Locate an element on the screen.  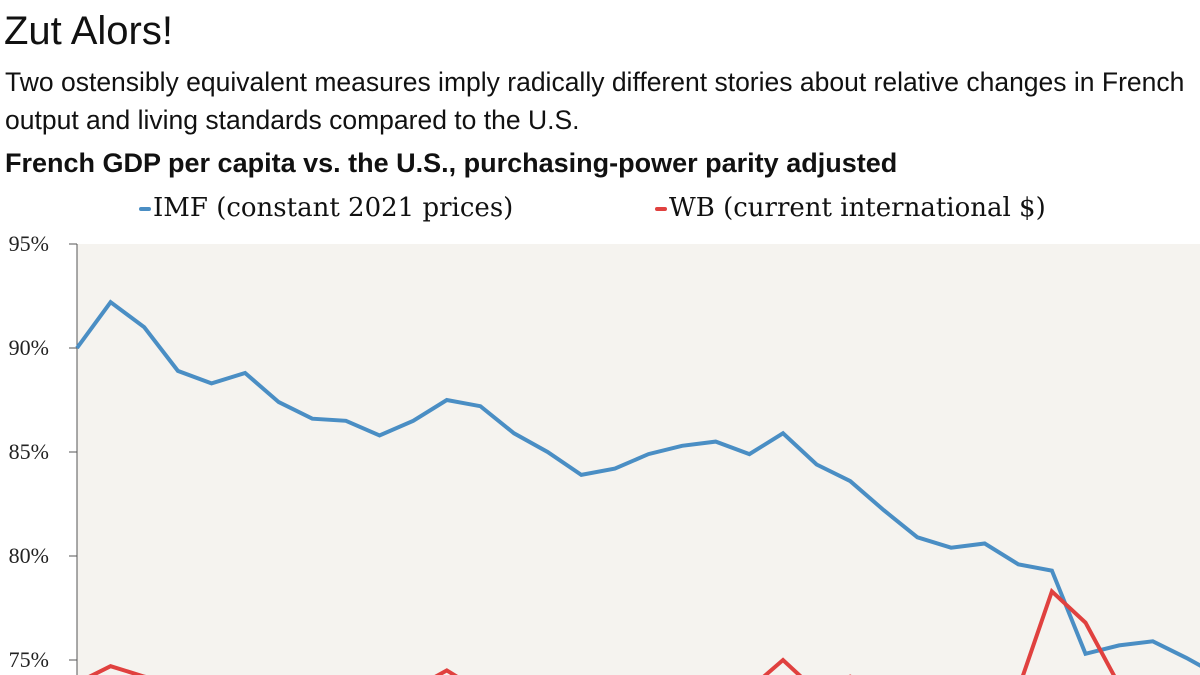
legend-entry-wb: WB (current international $) is located at coordinates (850, 208).